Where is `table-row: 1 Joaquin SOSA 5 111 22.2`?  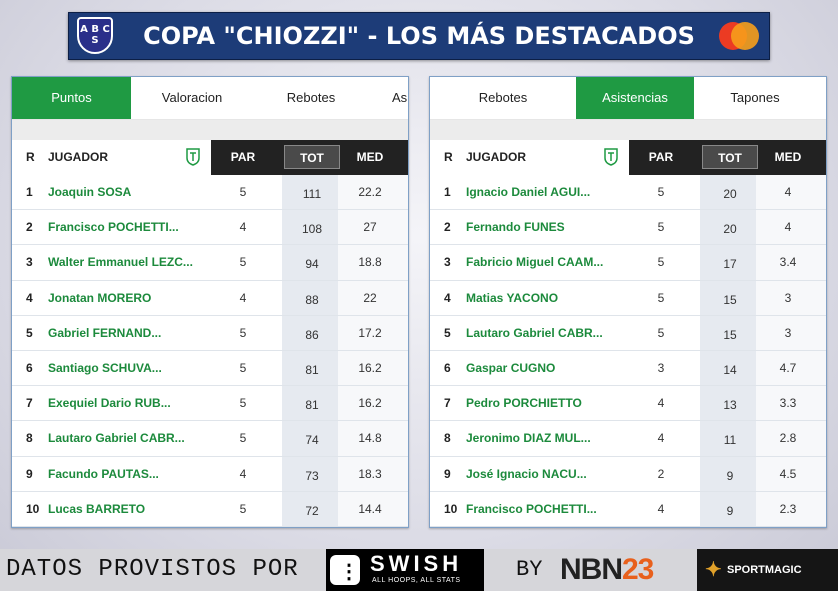
table-row: 1 Joaquin SOSA 5 111 22.2 is located at coordinates (210, 193).